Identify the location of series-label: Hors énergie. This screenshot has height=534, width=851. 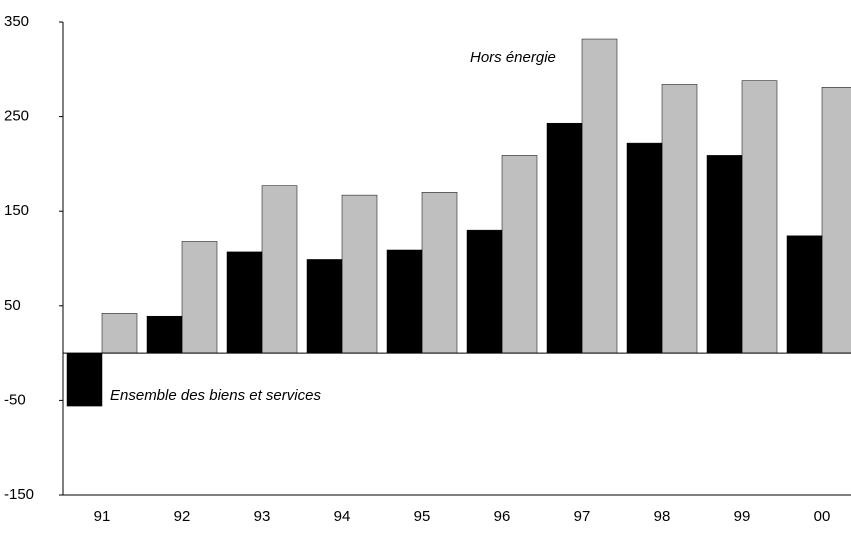
(513, 57).